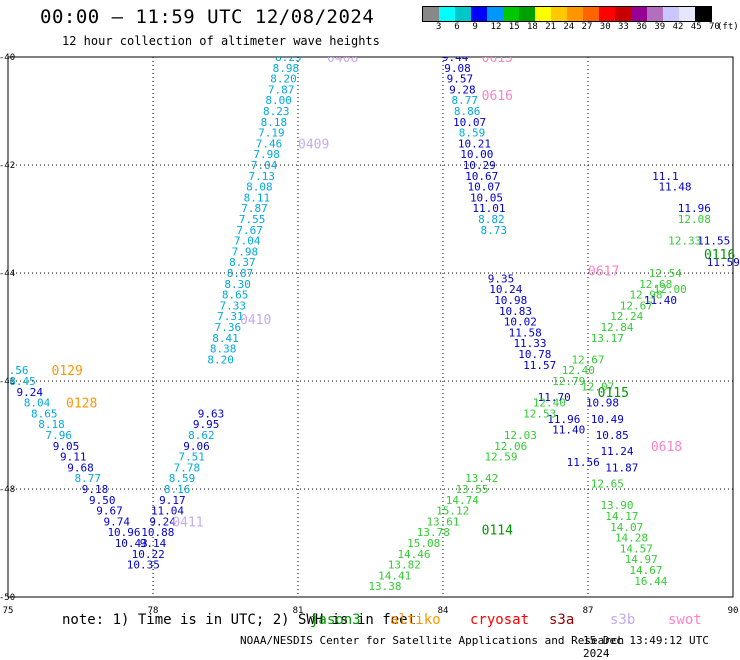  Describe the element at coordinates (7, 490) in the screenshot. I see `y-tick-label: -48` at that location.